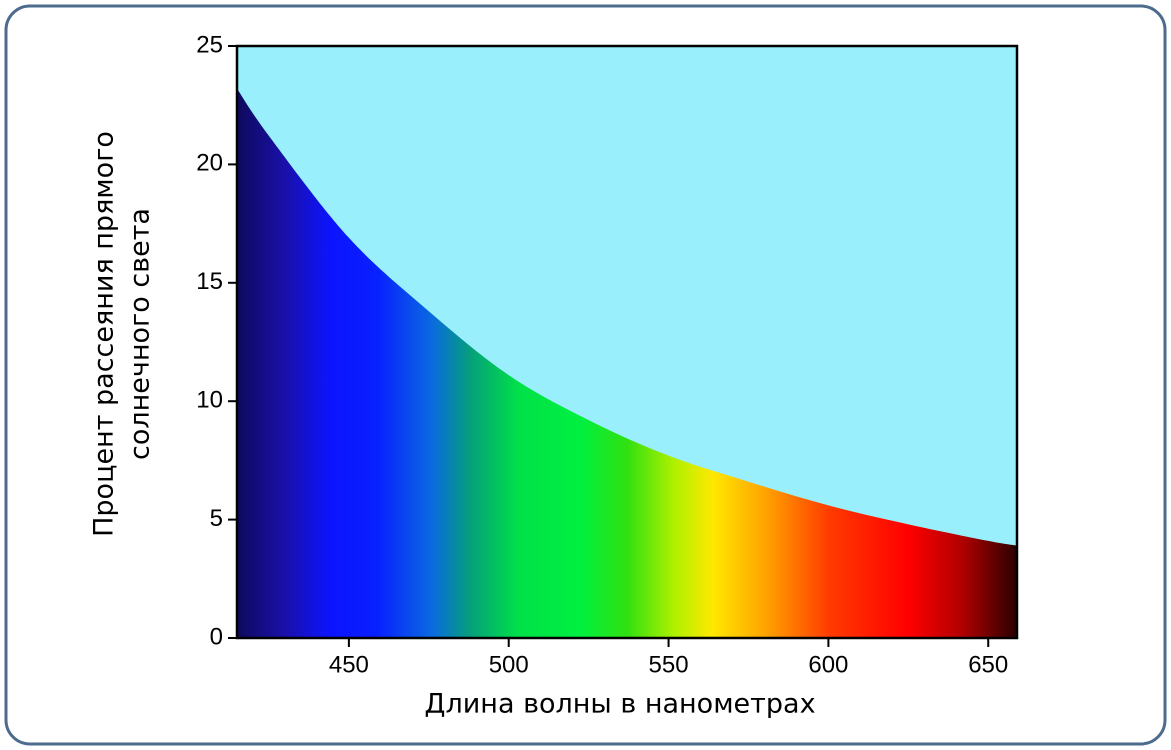  Describe the element at coordinates (669, 664) in the screenshot. I see `x-tick-label: 550` at that location.